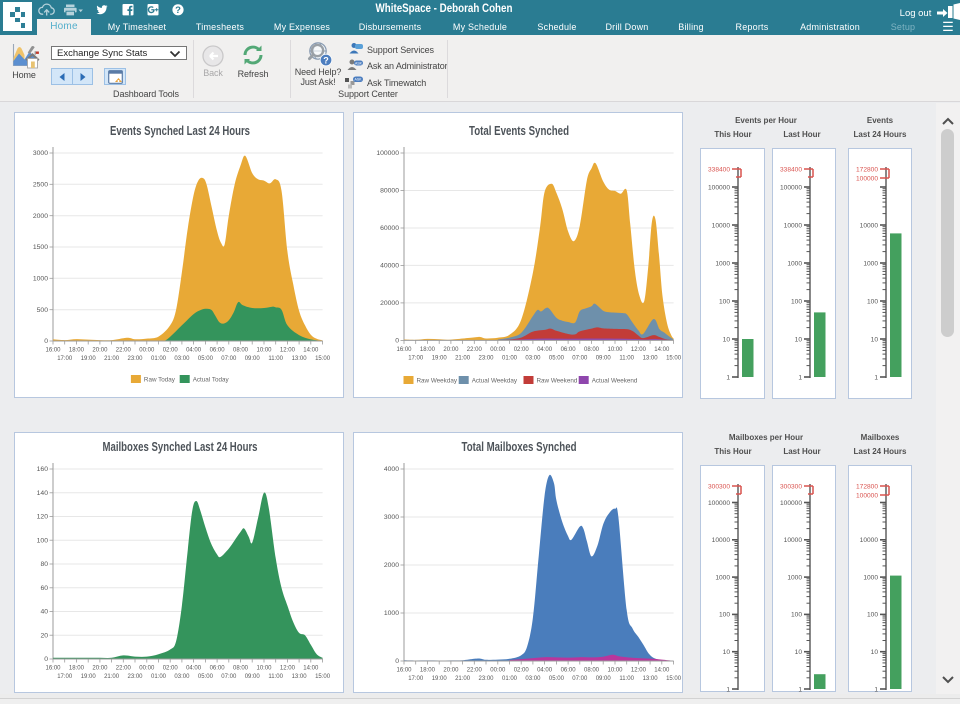 The width and height of the screenshot is (960, 704). What do you see at coordinates (43, 517) in the screenshot?
I see `svg-text: 120` at bounding box center [43, 517].